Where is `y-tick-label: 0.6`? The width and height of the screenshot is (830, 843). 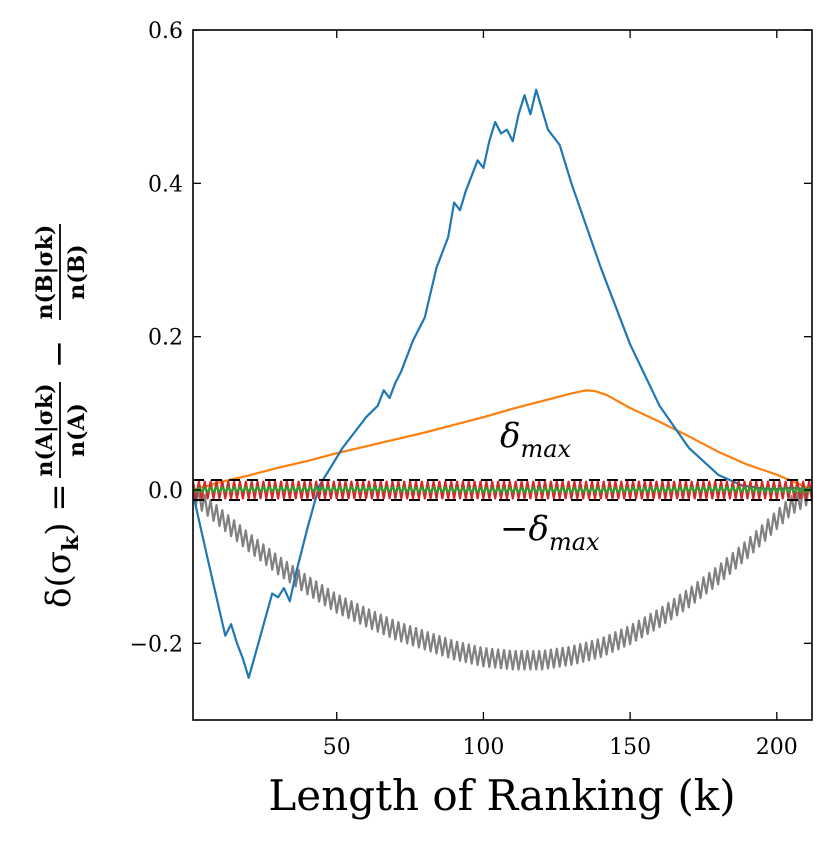
y-tick-label: 0.6 is located at coordinates (165, 31).